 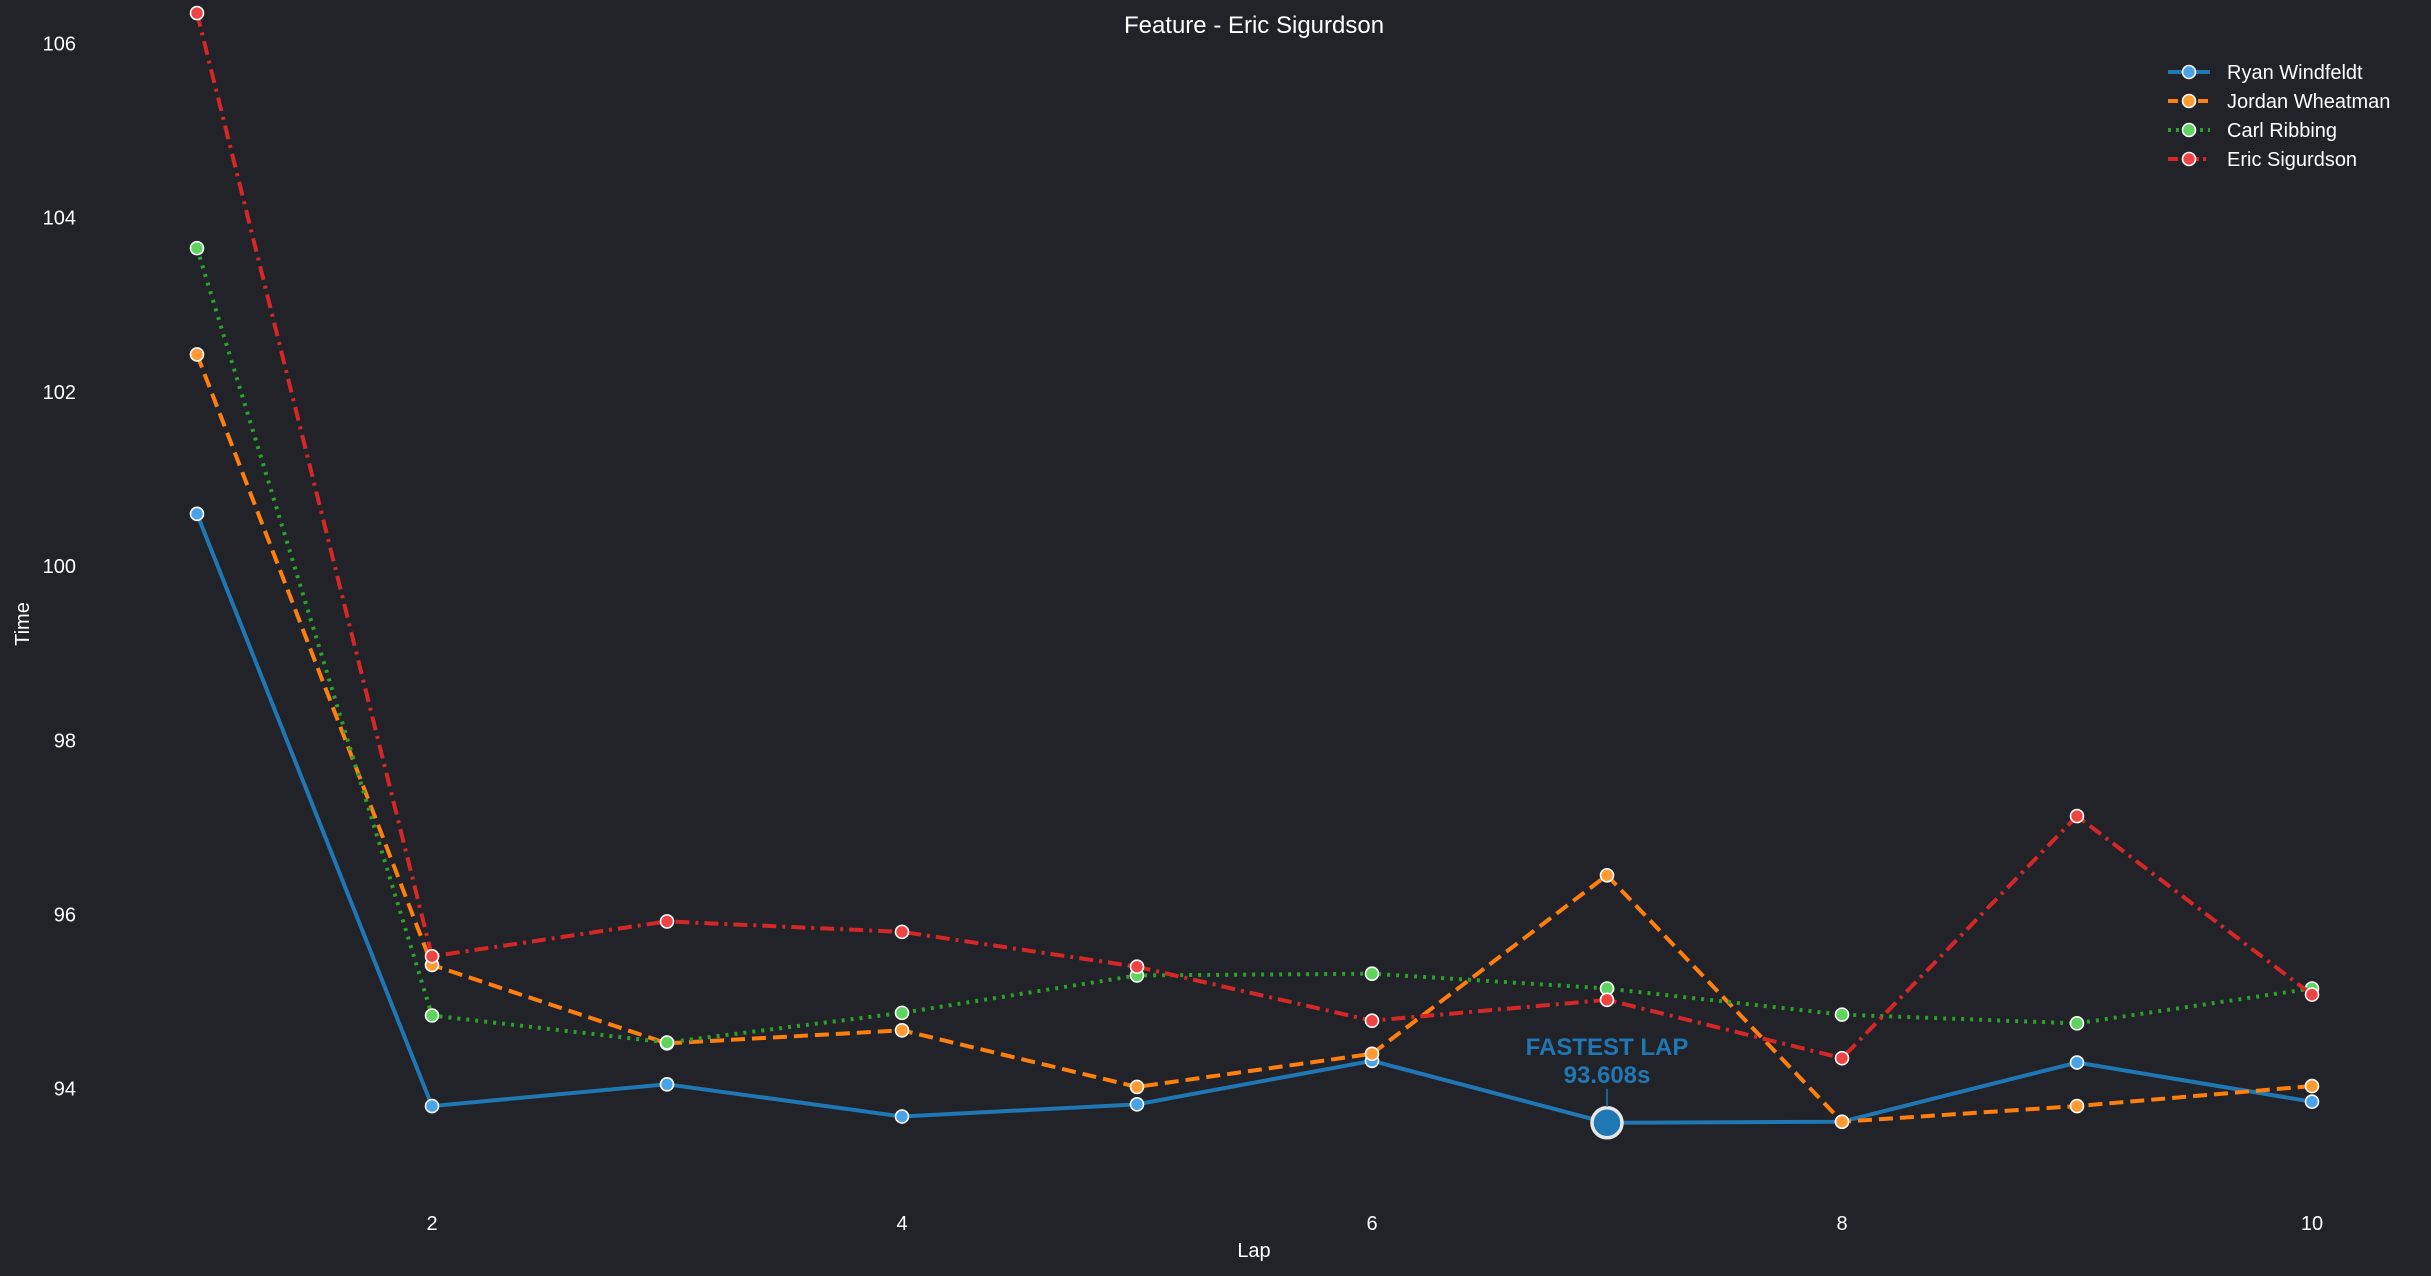 What do you see at coordinates (2308, 102) in the screenshot?
I see `legend-label: Jordan Wheatman` at bounding box center [2308, 102].